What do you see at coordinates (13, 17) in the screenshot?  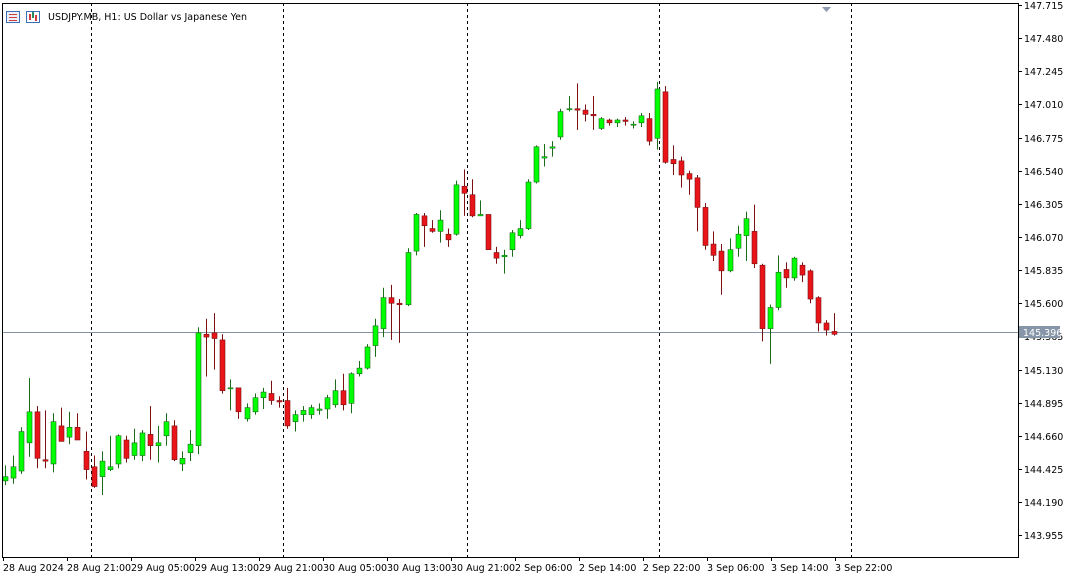 I see `symbol-list-icon` at bounding box center [13, 17].